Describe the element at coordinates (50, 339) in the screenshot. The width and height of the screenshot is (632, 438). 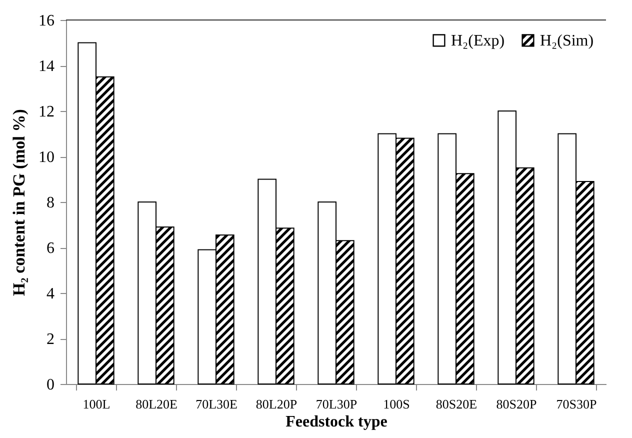
I see `y-tick-label: 2` at that location.